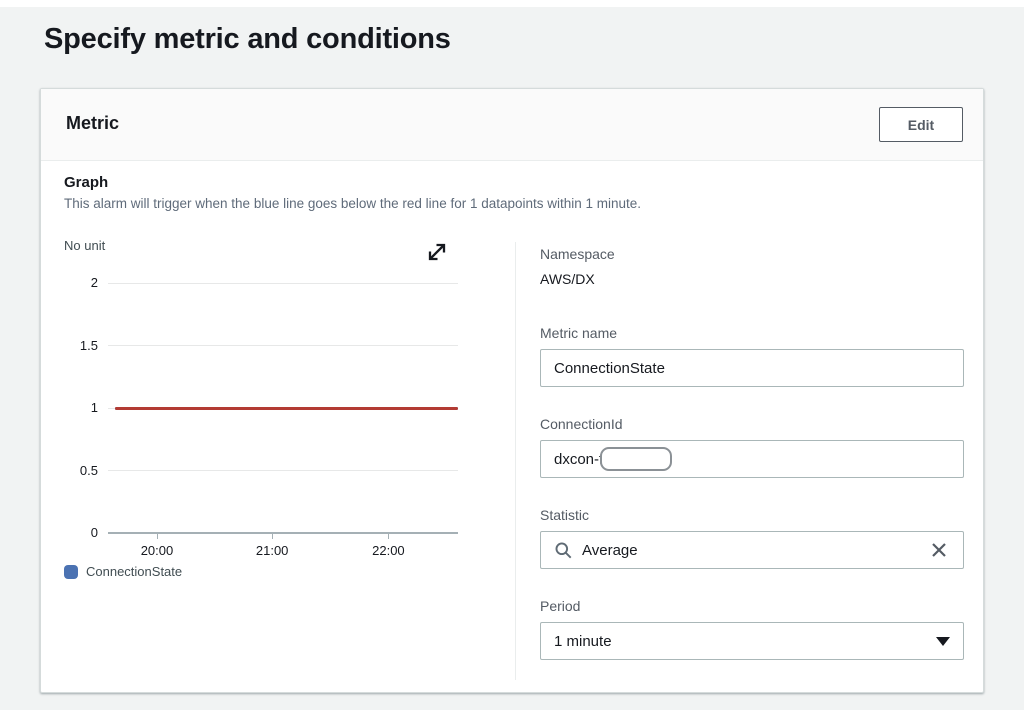 This screenshot has height=719, width=1024. I want to click on y-tick-label: 2, so click(94, 282).